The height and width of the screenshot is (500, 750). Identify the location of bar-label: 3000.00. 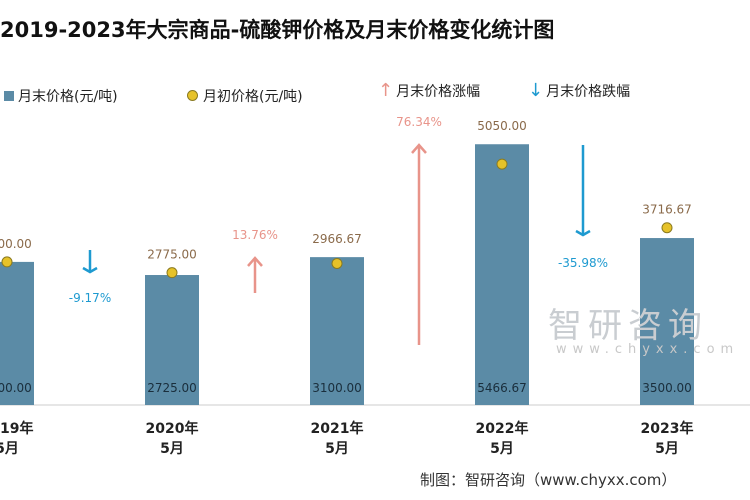
(16, 388).